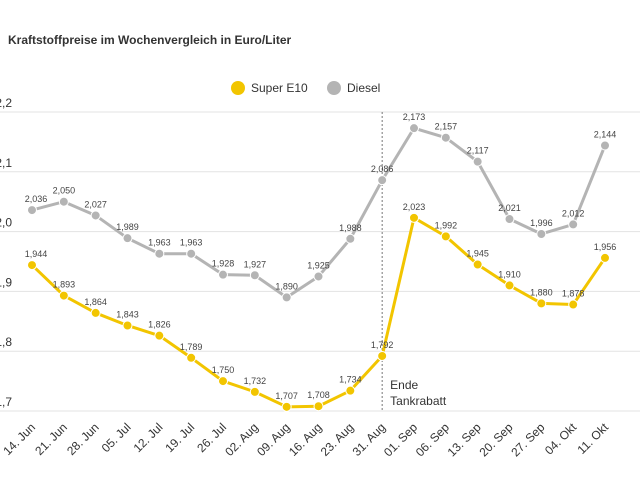 This screenshot has width=640, height=480. Describe the element at coordinates (64, 191) in the screenshot. I see `data-label: 2,050` at that location.